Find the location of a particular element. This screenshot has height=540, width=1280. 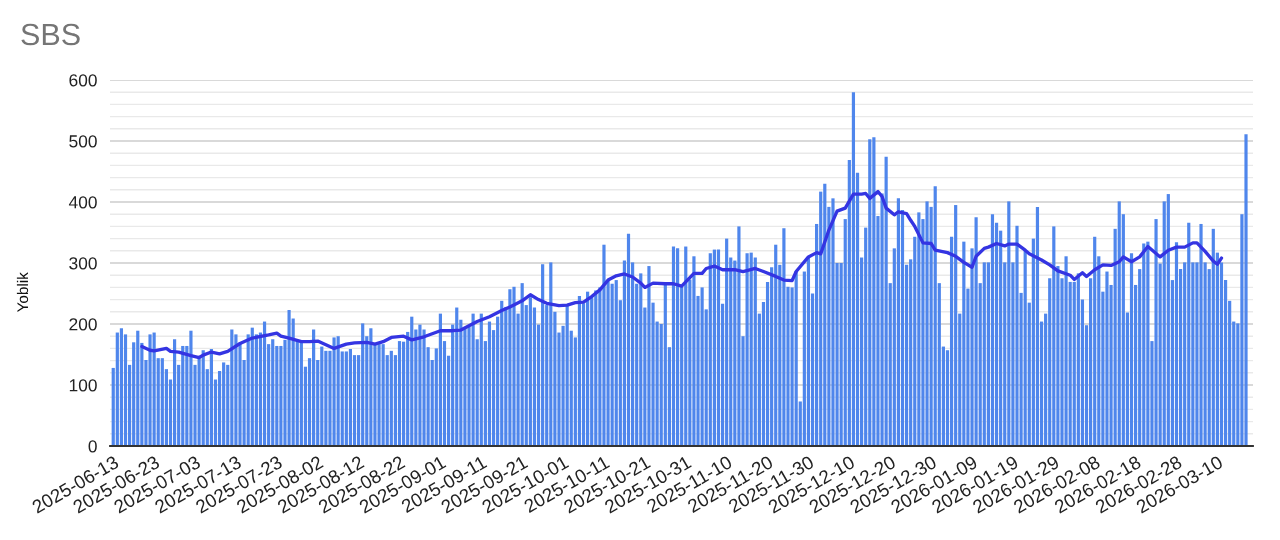

y-tick-label: 100 is located at coordinates (83, 385).